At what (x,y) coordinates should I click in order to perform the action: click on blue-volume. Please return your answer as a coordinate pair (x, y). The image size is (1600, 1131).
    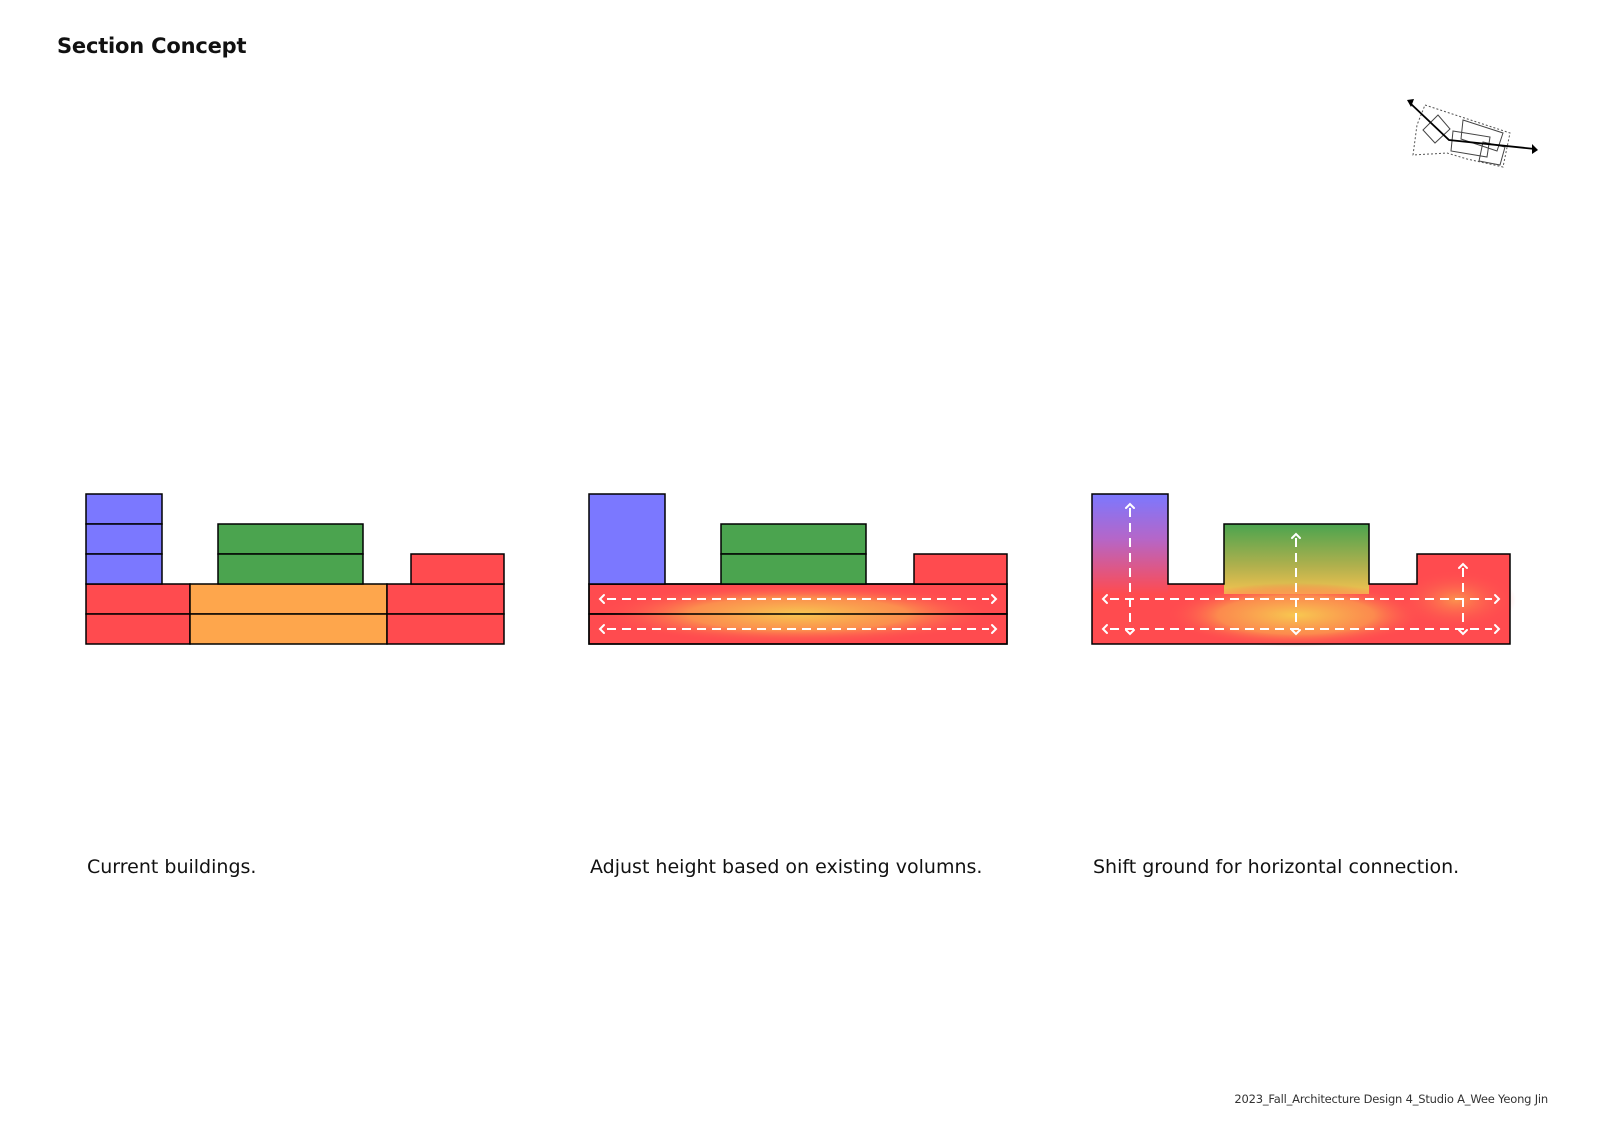
    Looking at the image, I should click on (627, 539).